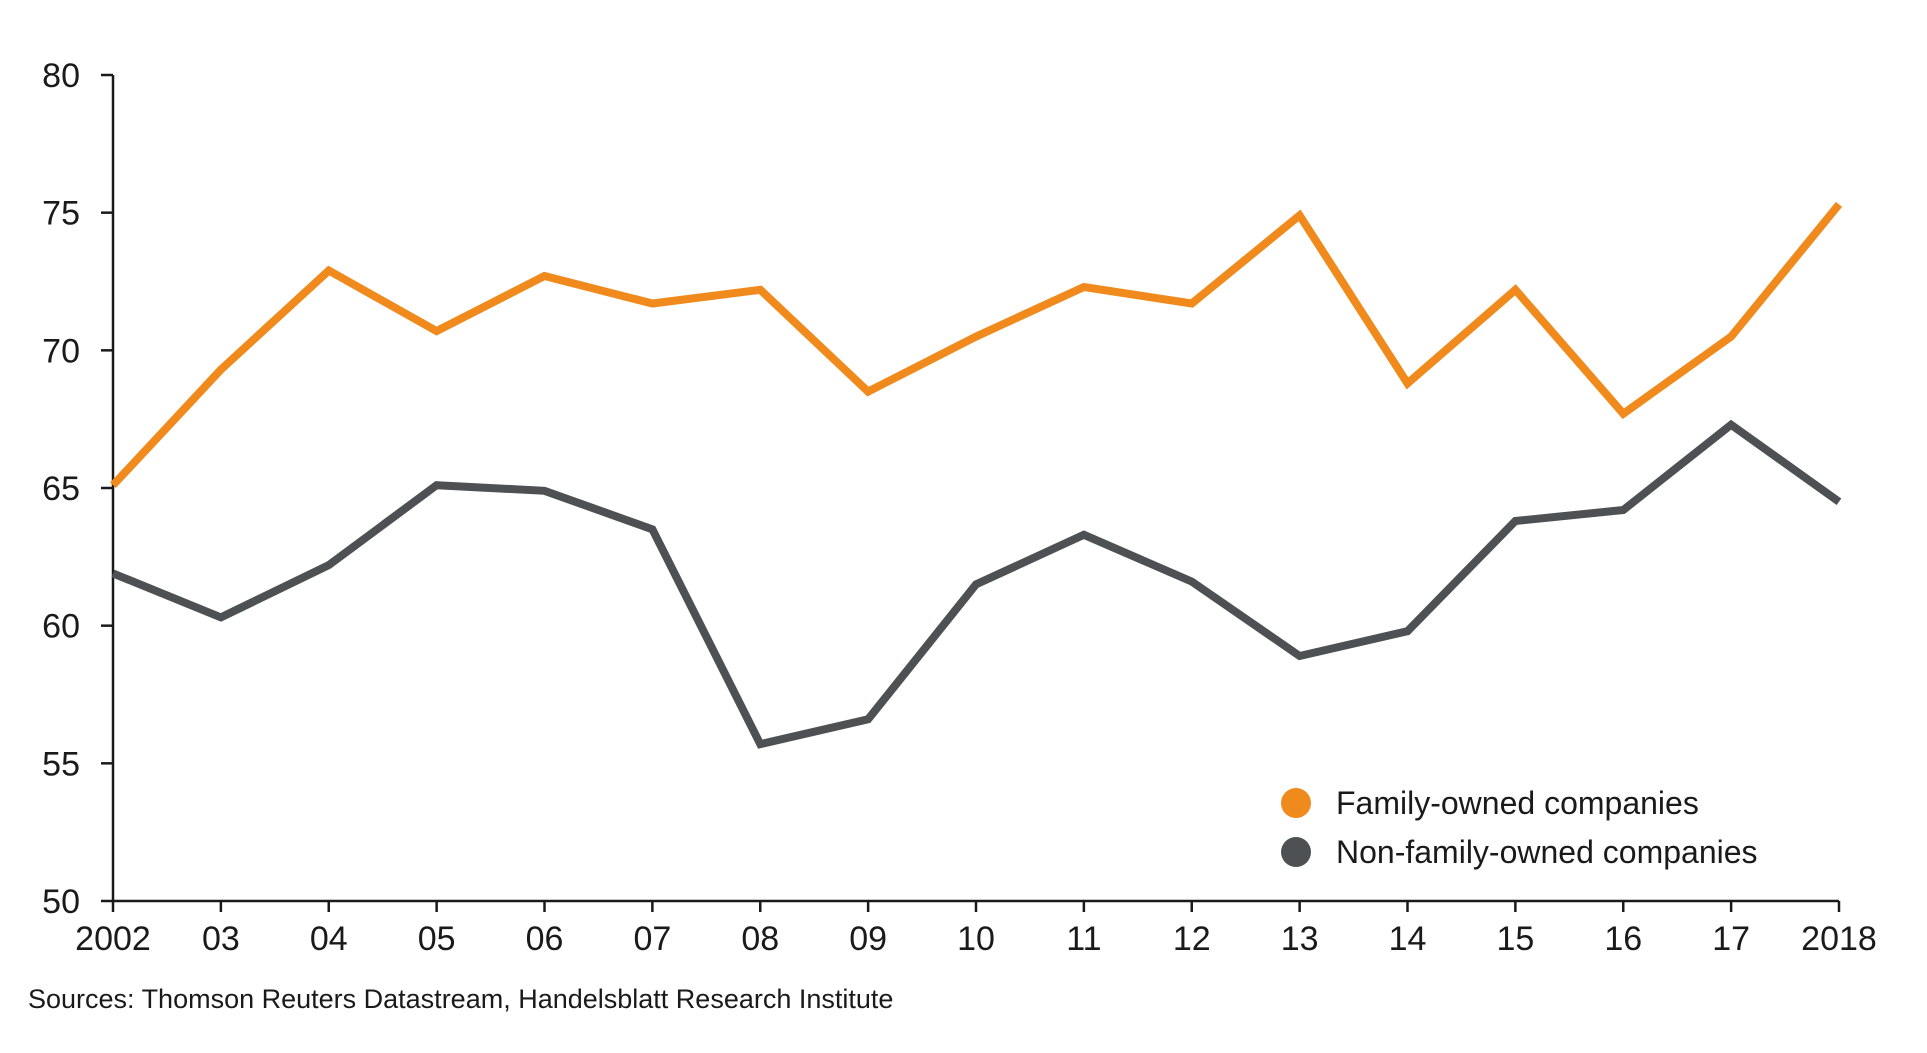 This screenshot has height=1053, width=1927. Describe the element at coordinates (1515, 939) in the screenshot. I see `x-tick-label: 15` at that location.